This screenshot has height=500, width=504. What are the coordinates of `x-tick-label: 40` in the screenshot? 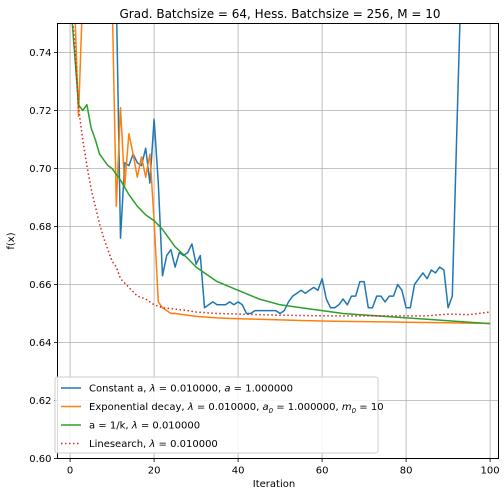 It's located at (238, 471).